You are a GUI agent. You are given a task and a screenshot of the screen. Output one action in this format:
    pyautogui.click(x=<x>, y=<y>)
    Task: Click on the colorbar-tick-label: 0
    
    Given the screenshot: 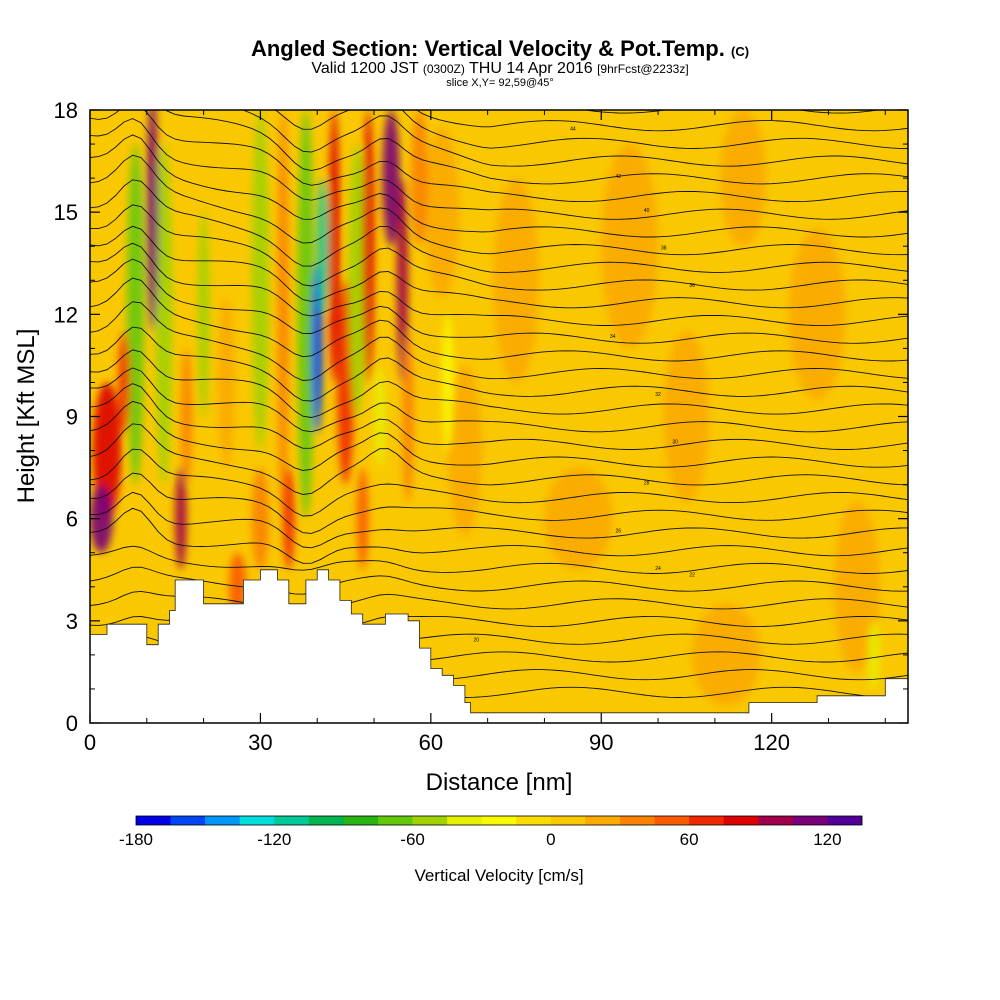 What is the action you would take?
    pyautogui.click(x=550, y=839)
    